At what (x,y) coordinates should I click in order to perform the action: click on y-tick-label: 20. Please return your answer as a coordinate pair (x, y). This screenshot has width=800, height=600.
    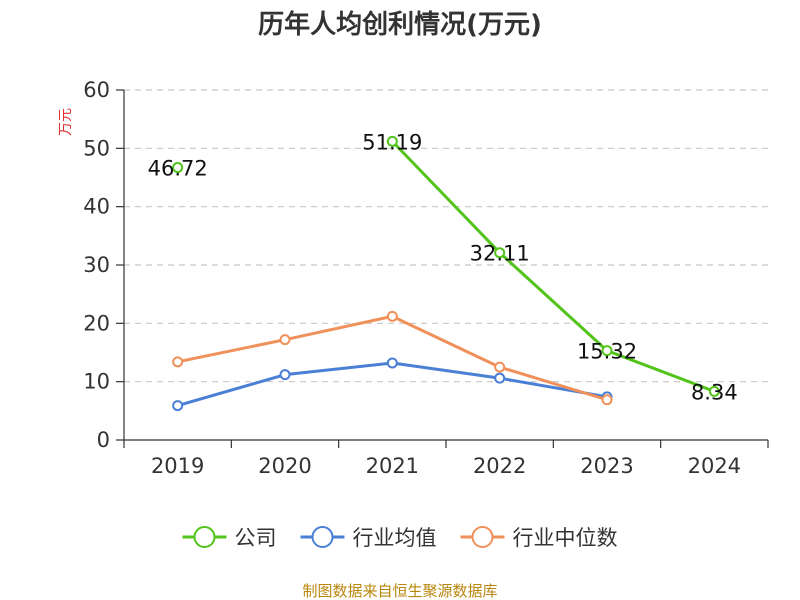
    Looking at the image, I should click on (96, 323).